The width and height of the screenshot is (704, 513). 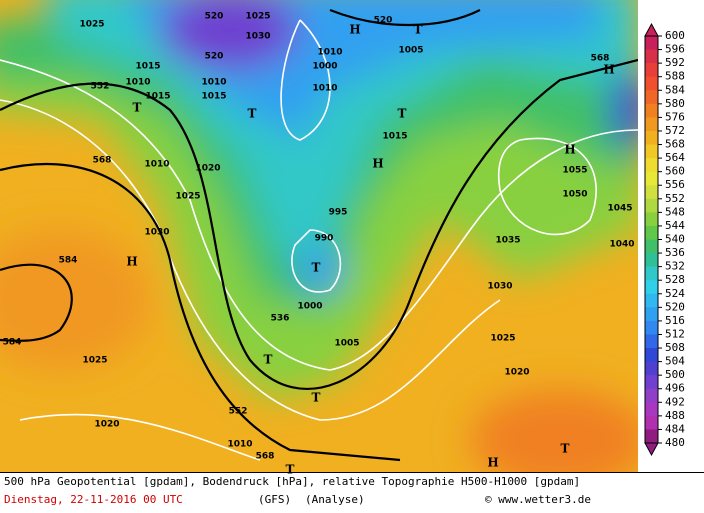 What do you see at coordinates (675, 347) in the screenshot?
I see `colorbar-label: 508` at bounding box center [675, 347].